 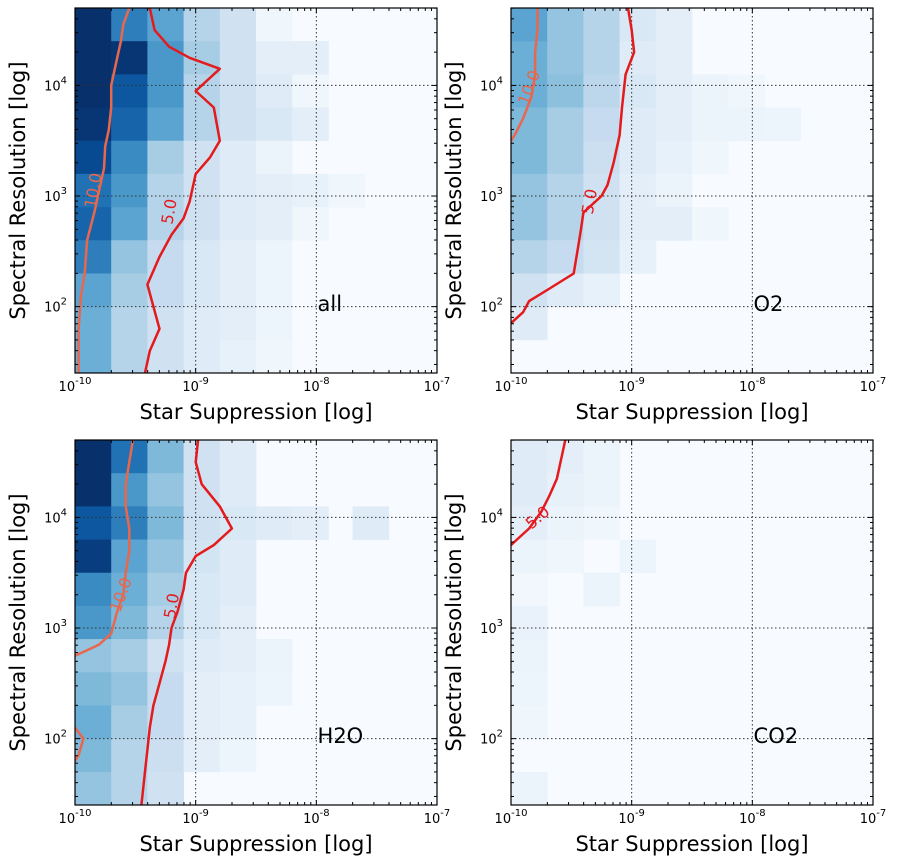 I want to click on x-tick-label: 10⁻¹⁰, so click(x=75, y=385).